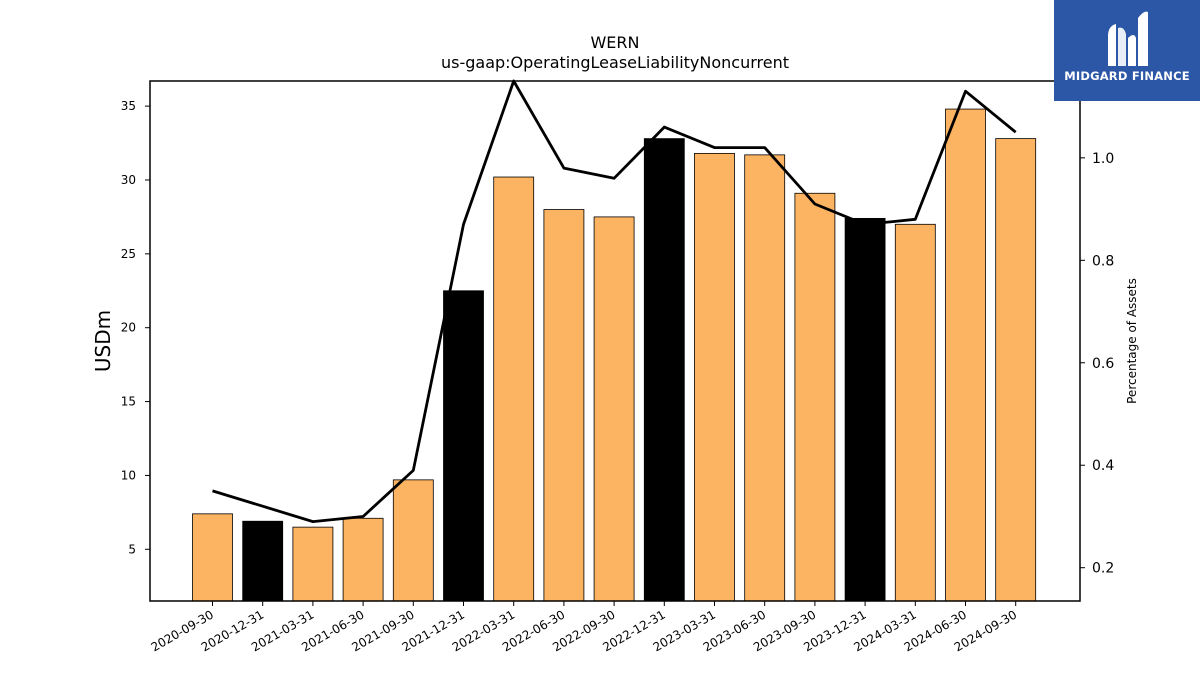 The width and height of the screenshot is (1200, 675). What do you see at coordinates (1103, 466) in the screenshot?
I see `y2-tick-label: 0.4` at bounding box center [1103, 466].